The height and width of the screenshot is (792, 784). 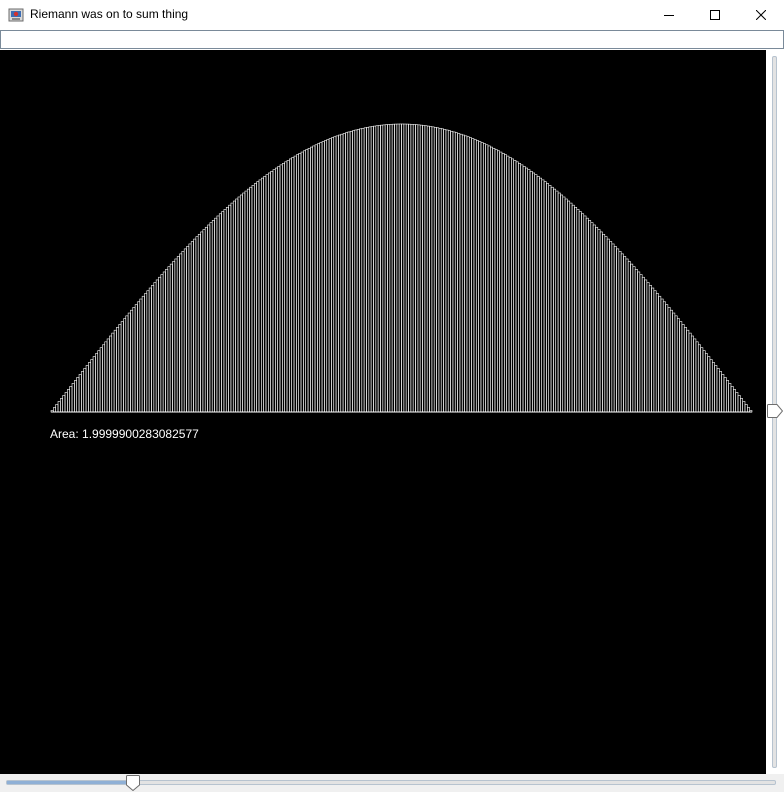 I want to click on maximize-icon, so click(x=715, y=15).